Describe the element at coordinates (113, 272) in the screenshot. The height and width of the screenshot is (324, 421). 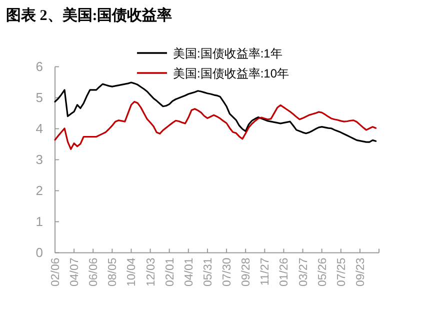
I see `x-tick-label: 08/05` at that location.